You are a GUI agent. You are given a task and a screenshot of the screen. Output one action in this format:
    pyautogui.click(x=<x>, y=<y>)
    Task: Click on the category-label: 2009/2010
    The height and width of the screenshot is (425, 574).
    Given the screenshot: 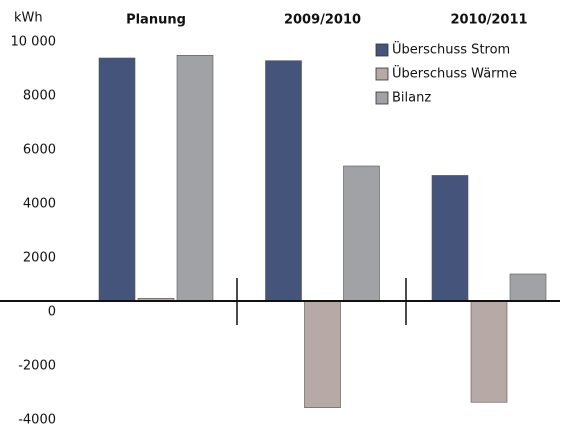 What is the action you would take?
    pyautogui.click(x=322, y=20)
    